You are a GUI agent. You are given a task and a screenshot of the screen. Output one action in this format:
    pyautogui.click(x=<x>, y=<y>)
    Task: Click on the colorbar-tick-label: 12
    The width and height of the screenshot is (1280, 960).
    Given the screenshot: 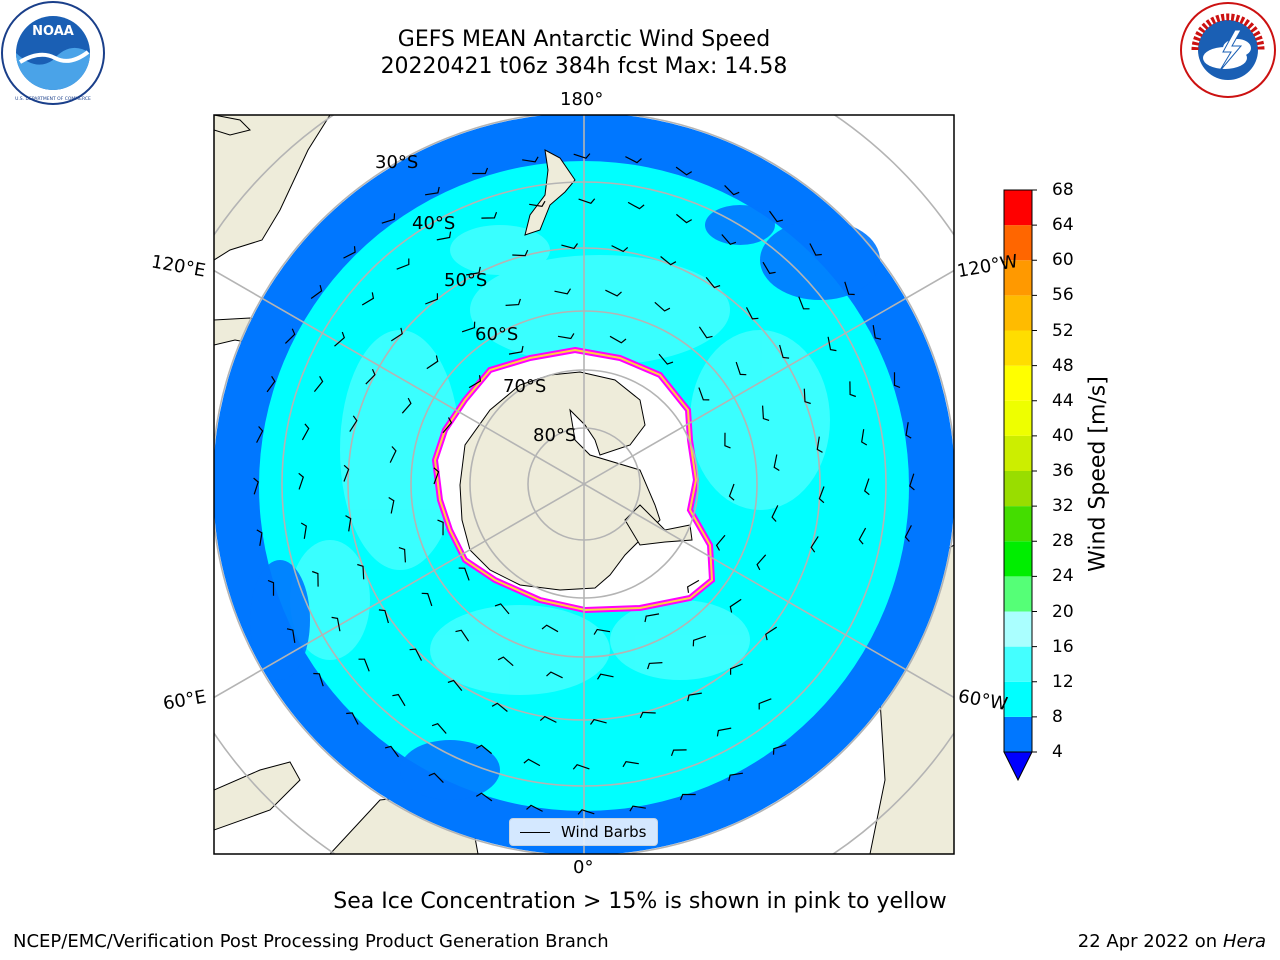 What is the action you would take?
    pyautogui.click(x=1063, y=681)
    